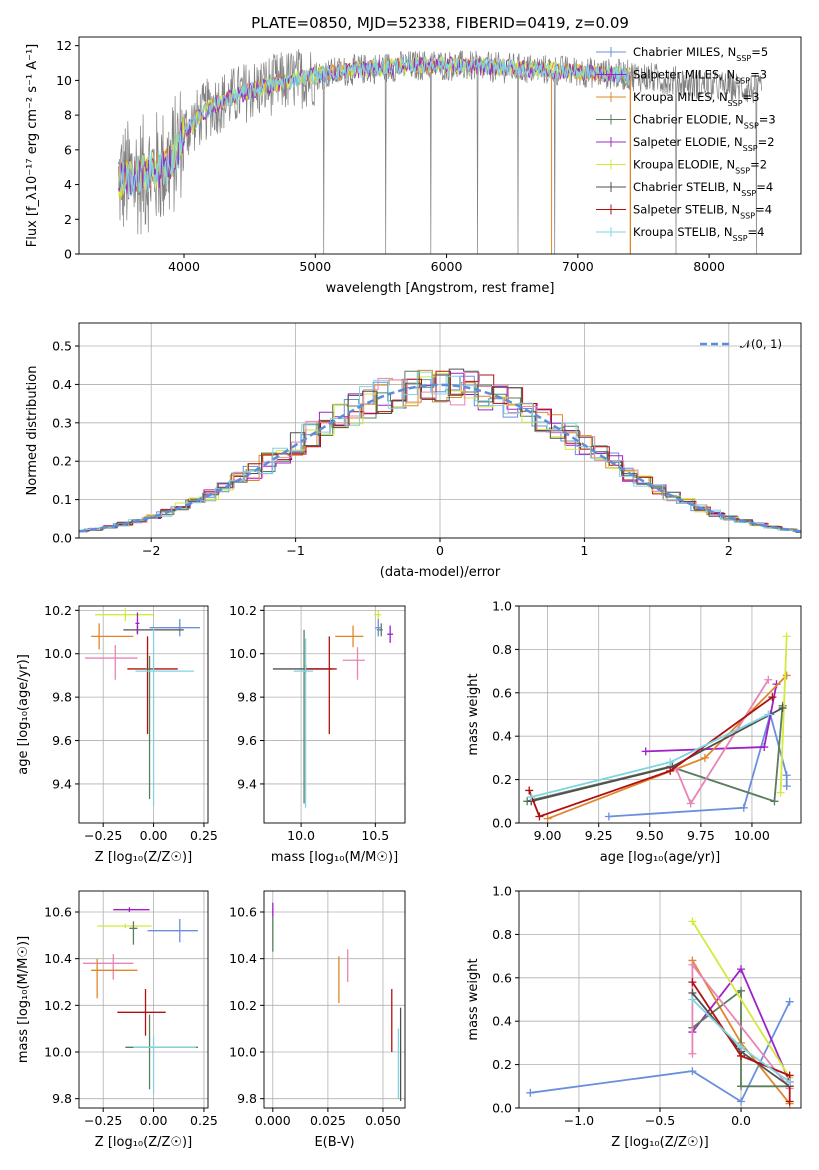  Describe the element at coordinates (295, 550) in the screenshot. I see `x-tick-label: −1` at that location.